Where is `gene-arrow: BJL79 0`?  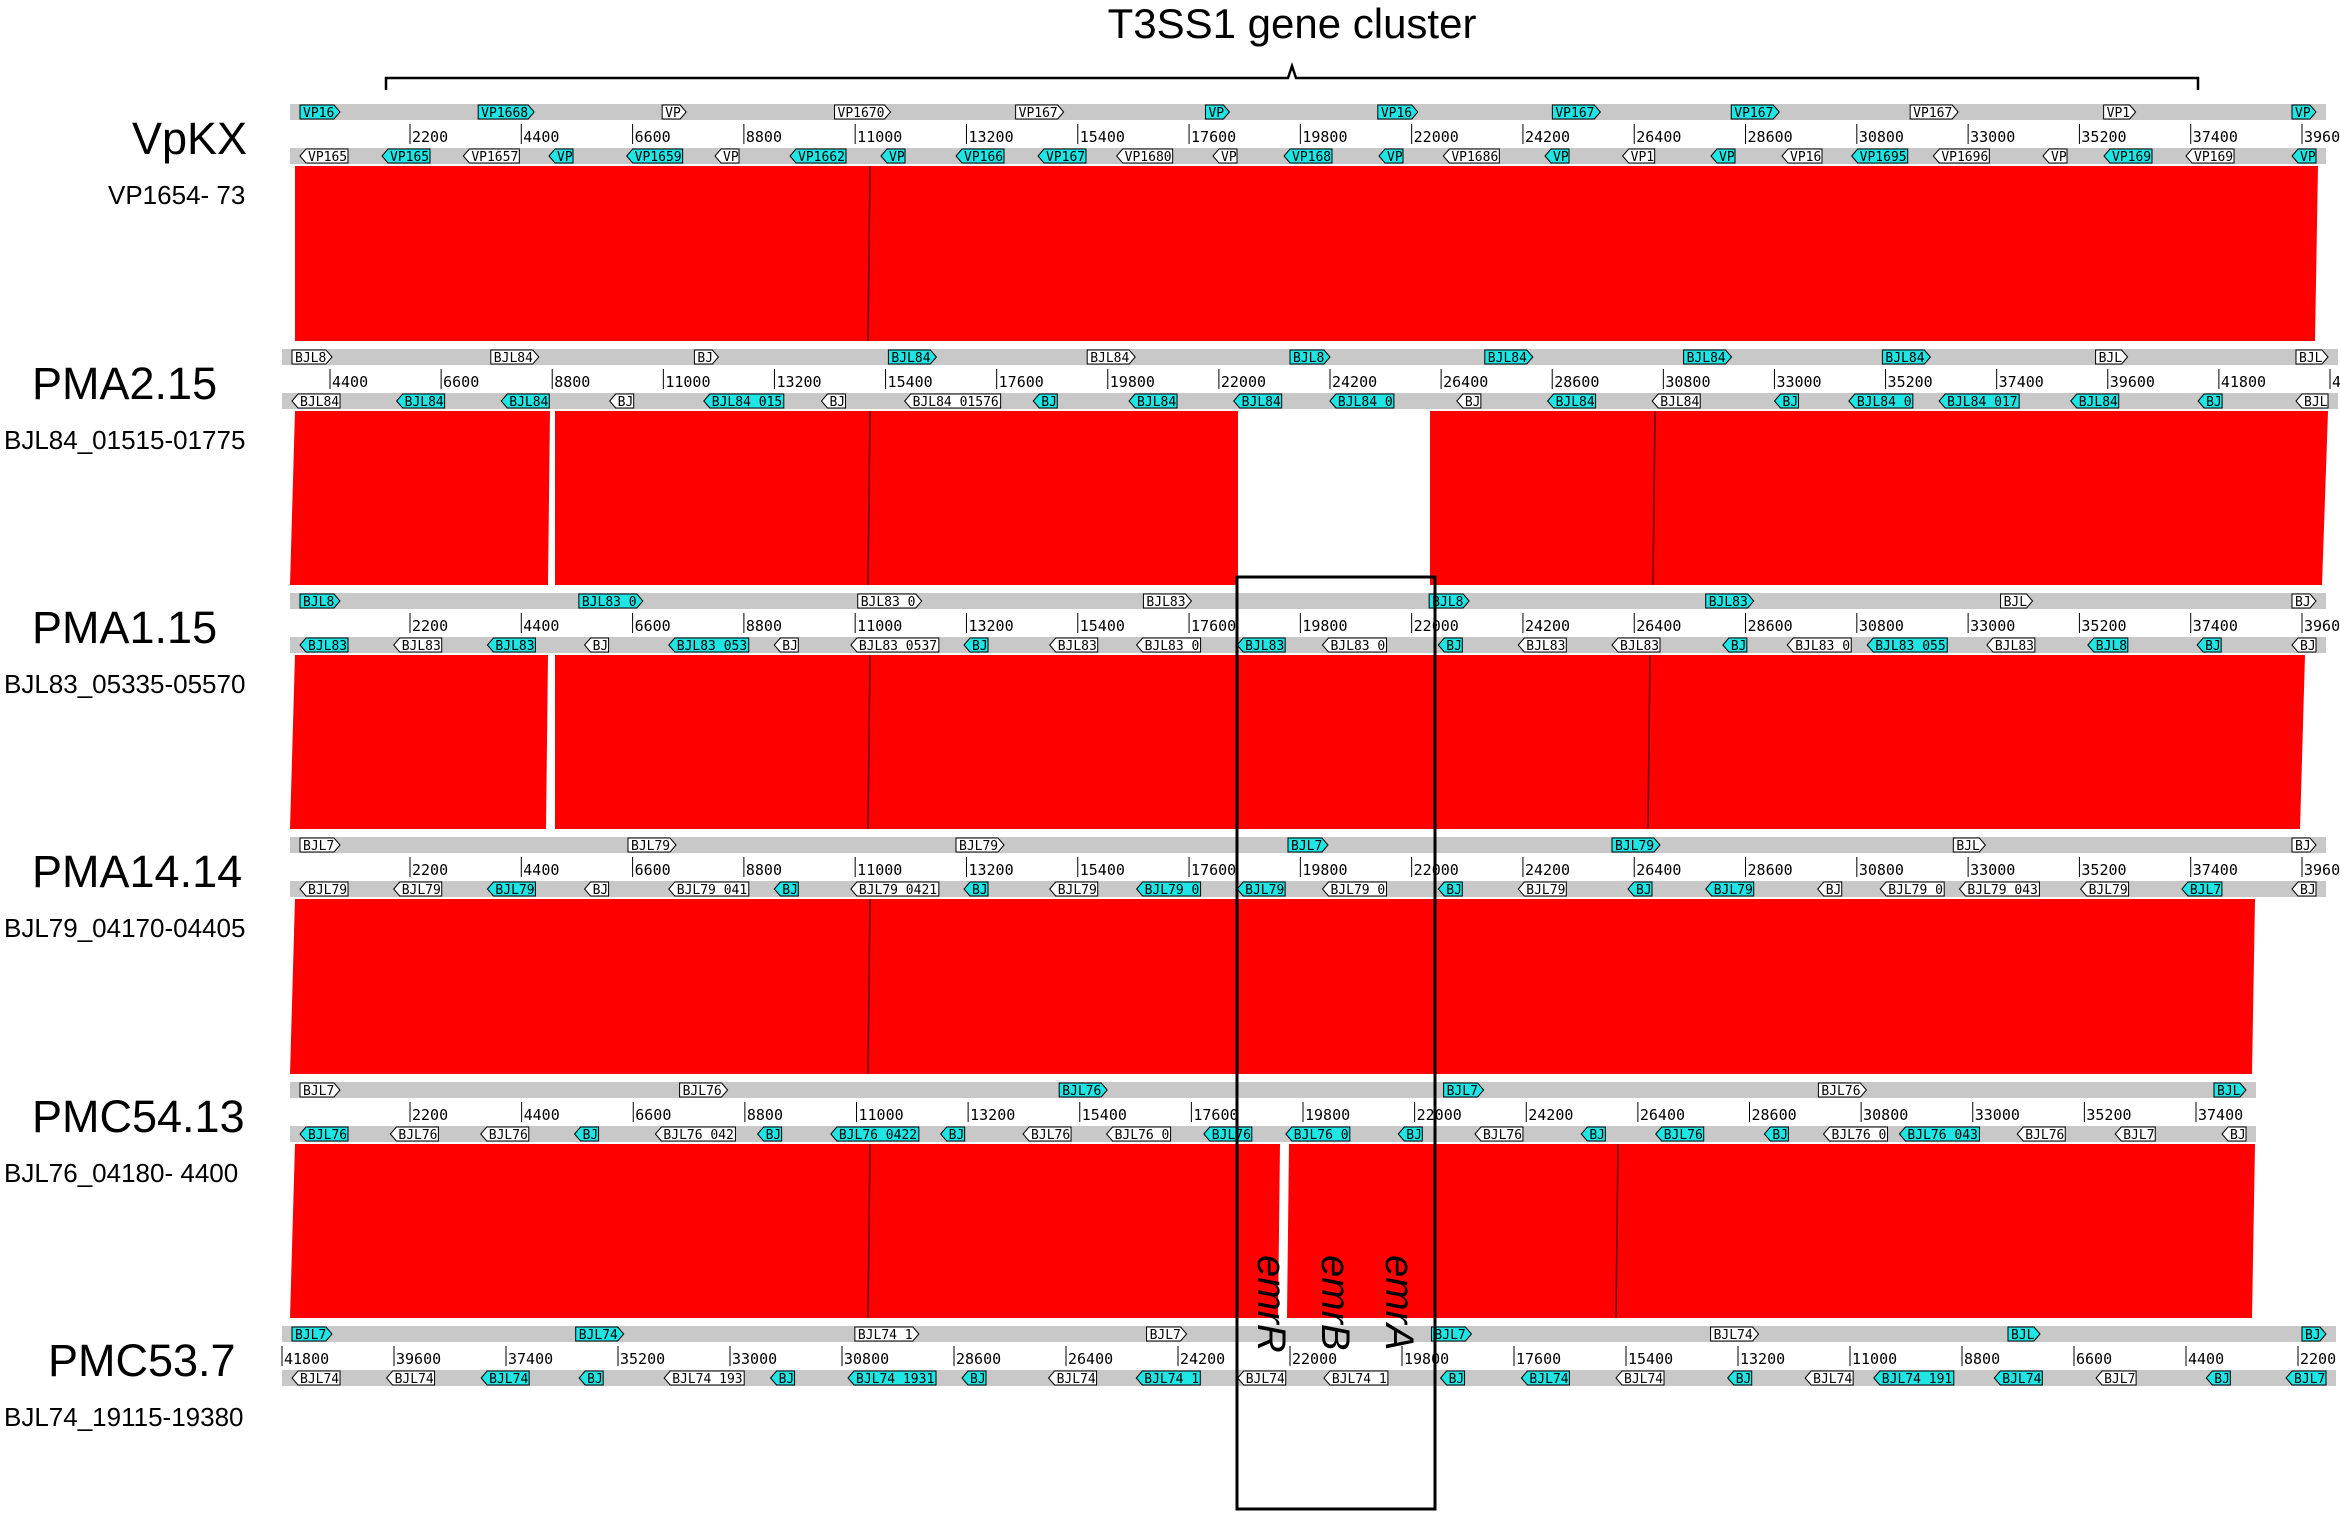 gene-arrow: BJL79 0 is located at coordinates (1354, 889).